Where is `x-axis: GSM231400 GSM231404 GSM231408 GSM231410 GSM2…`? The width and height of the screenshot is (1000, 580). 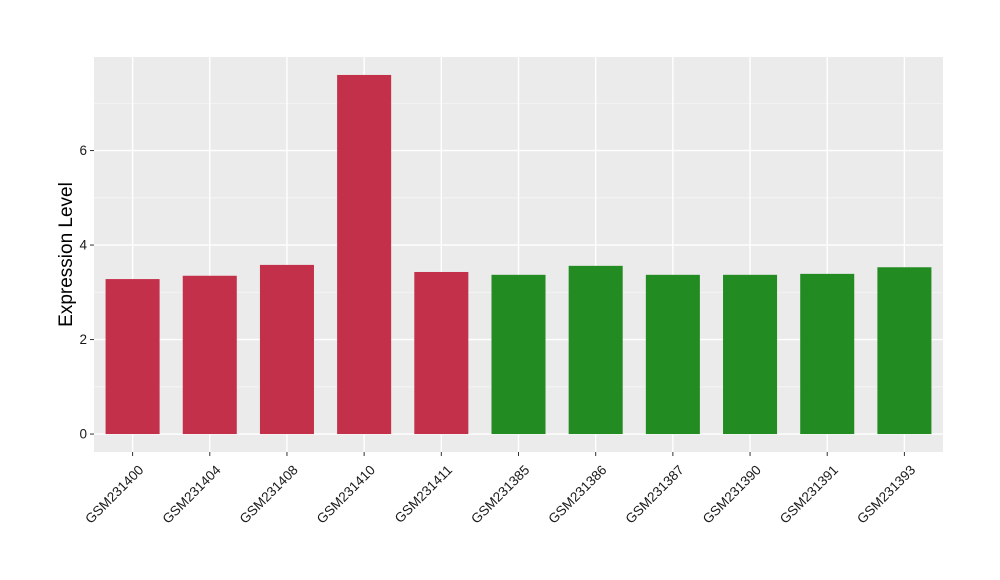
x-axis: GSM231400 GSM231404 GSM231408 GSM231410 GSM2… is located at coordinates (500, 489).